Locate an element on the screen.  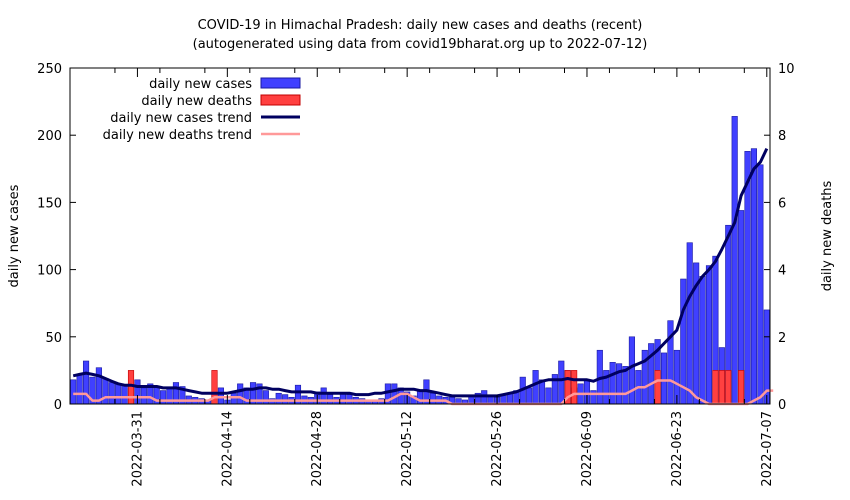
x-tick-label: 2022-03-31 is located at coordinates (137, 449).